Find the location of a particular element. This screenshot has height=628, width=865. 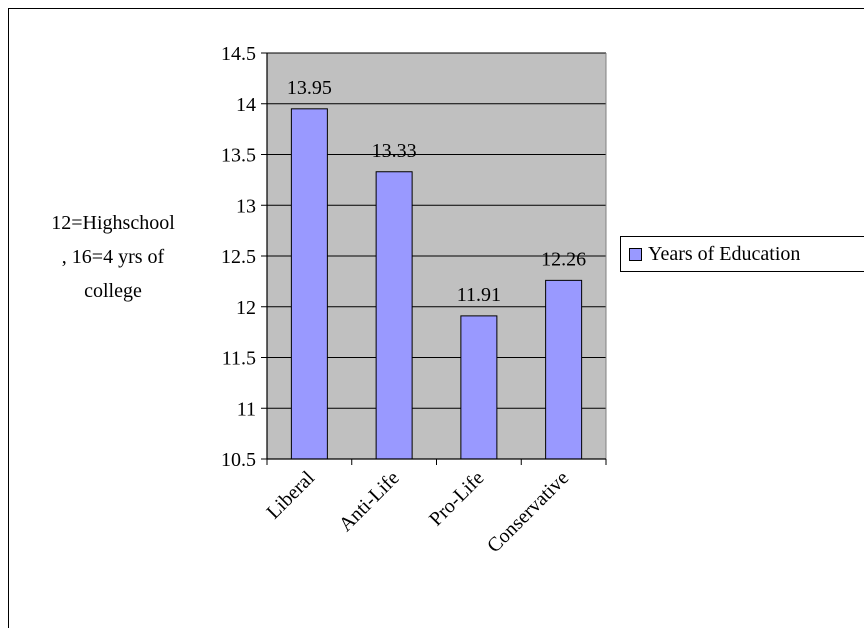

x-tick-label: Anti-Life is located at coordinates (369, 501).